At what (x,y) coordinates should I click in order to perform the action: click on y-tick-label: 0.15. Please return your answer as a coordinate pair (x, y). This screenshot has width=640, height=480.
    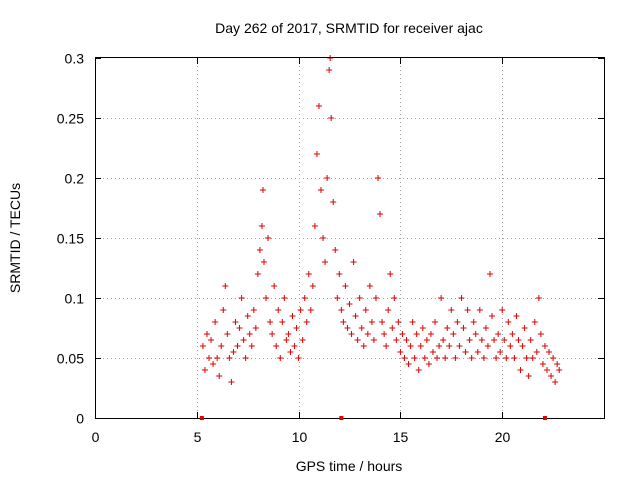
    Looking at the image, I should click on (70, 239).